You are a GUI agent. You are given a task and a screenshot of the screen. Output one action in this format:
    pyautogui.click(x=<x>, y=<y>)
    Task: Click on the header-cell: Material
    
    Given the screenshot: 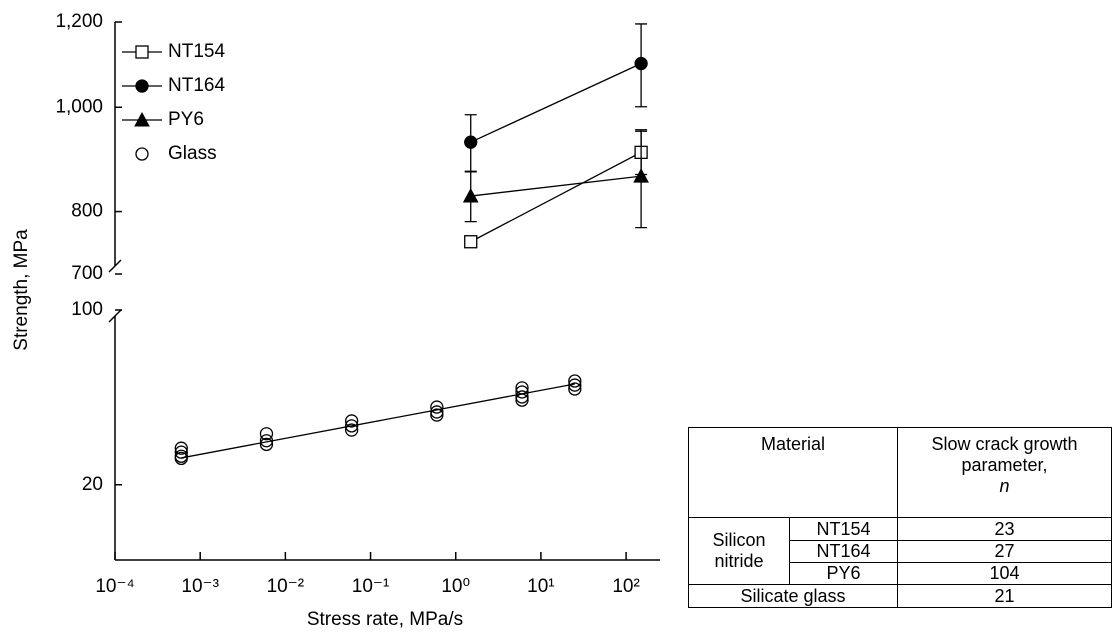 What is the action you would take?
    pyautogui.click(x=793, y=472)
    